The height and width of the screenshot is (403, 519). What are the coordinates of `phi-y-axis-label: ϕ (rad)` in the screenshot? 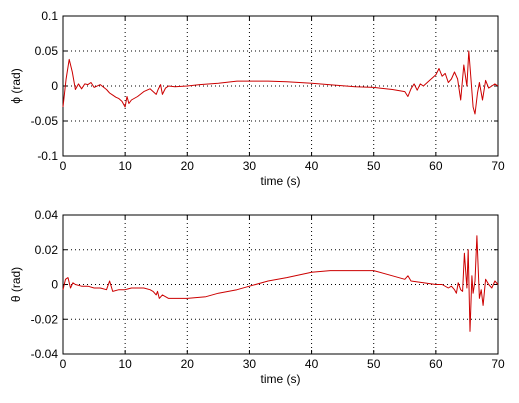 It's located at (16, 85).